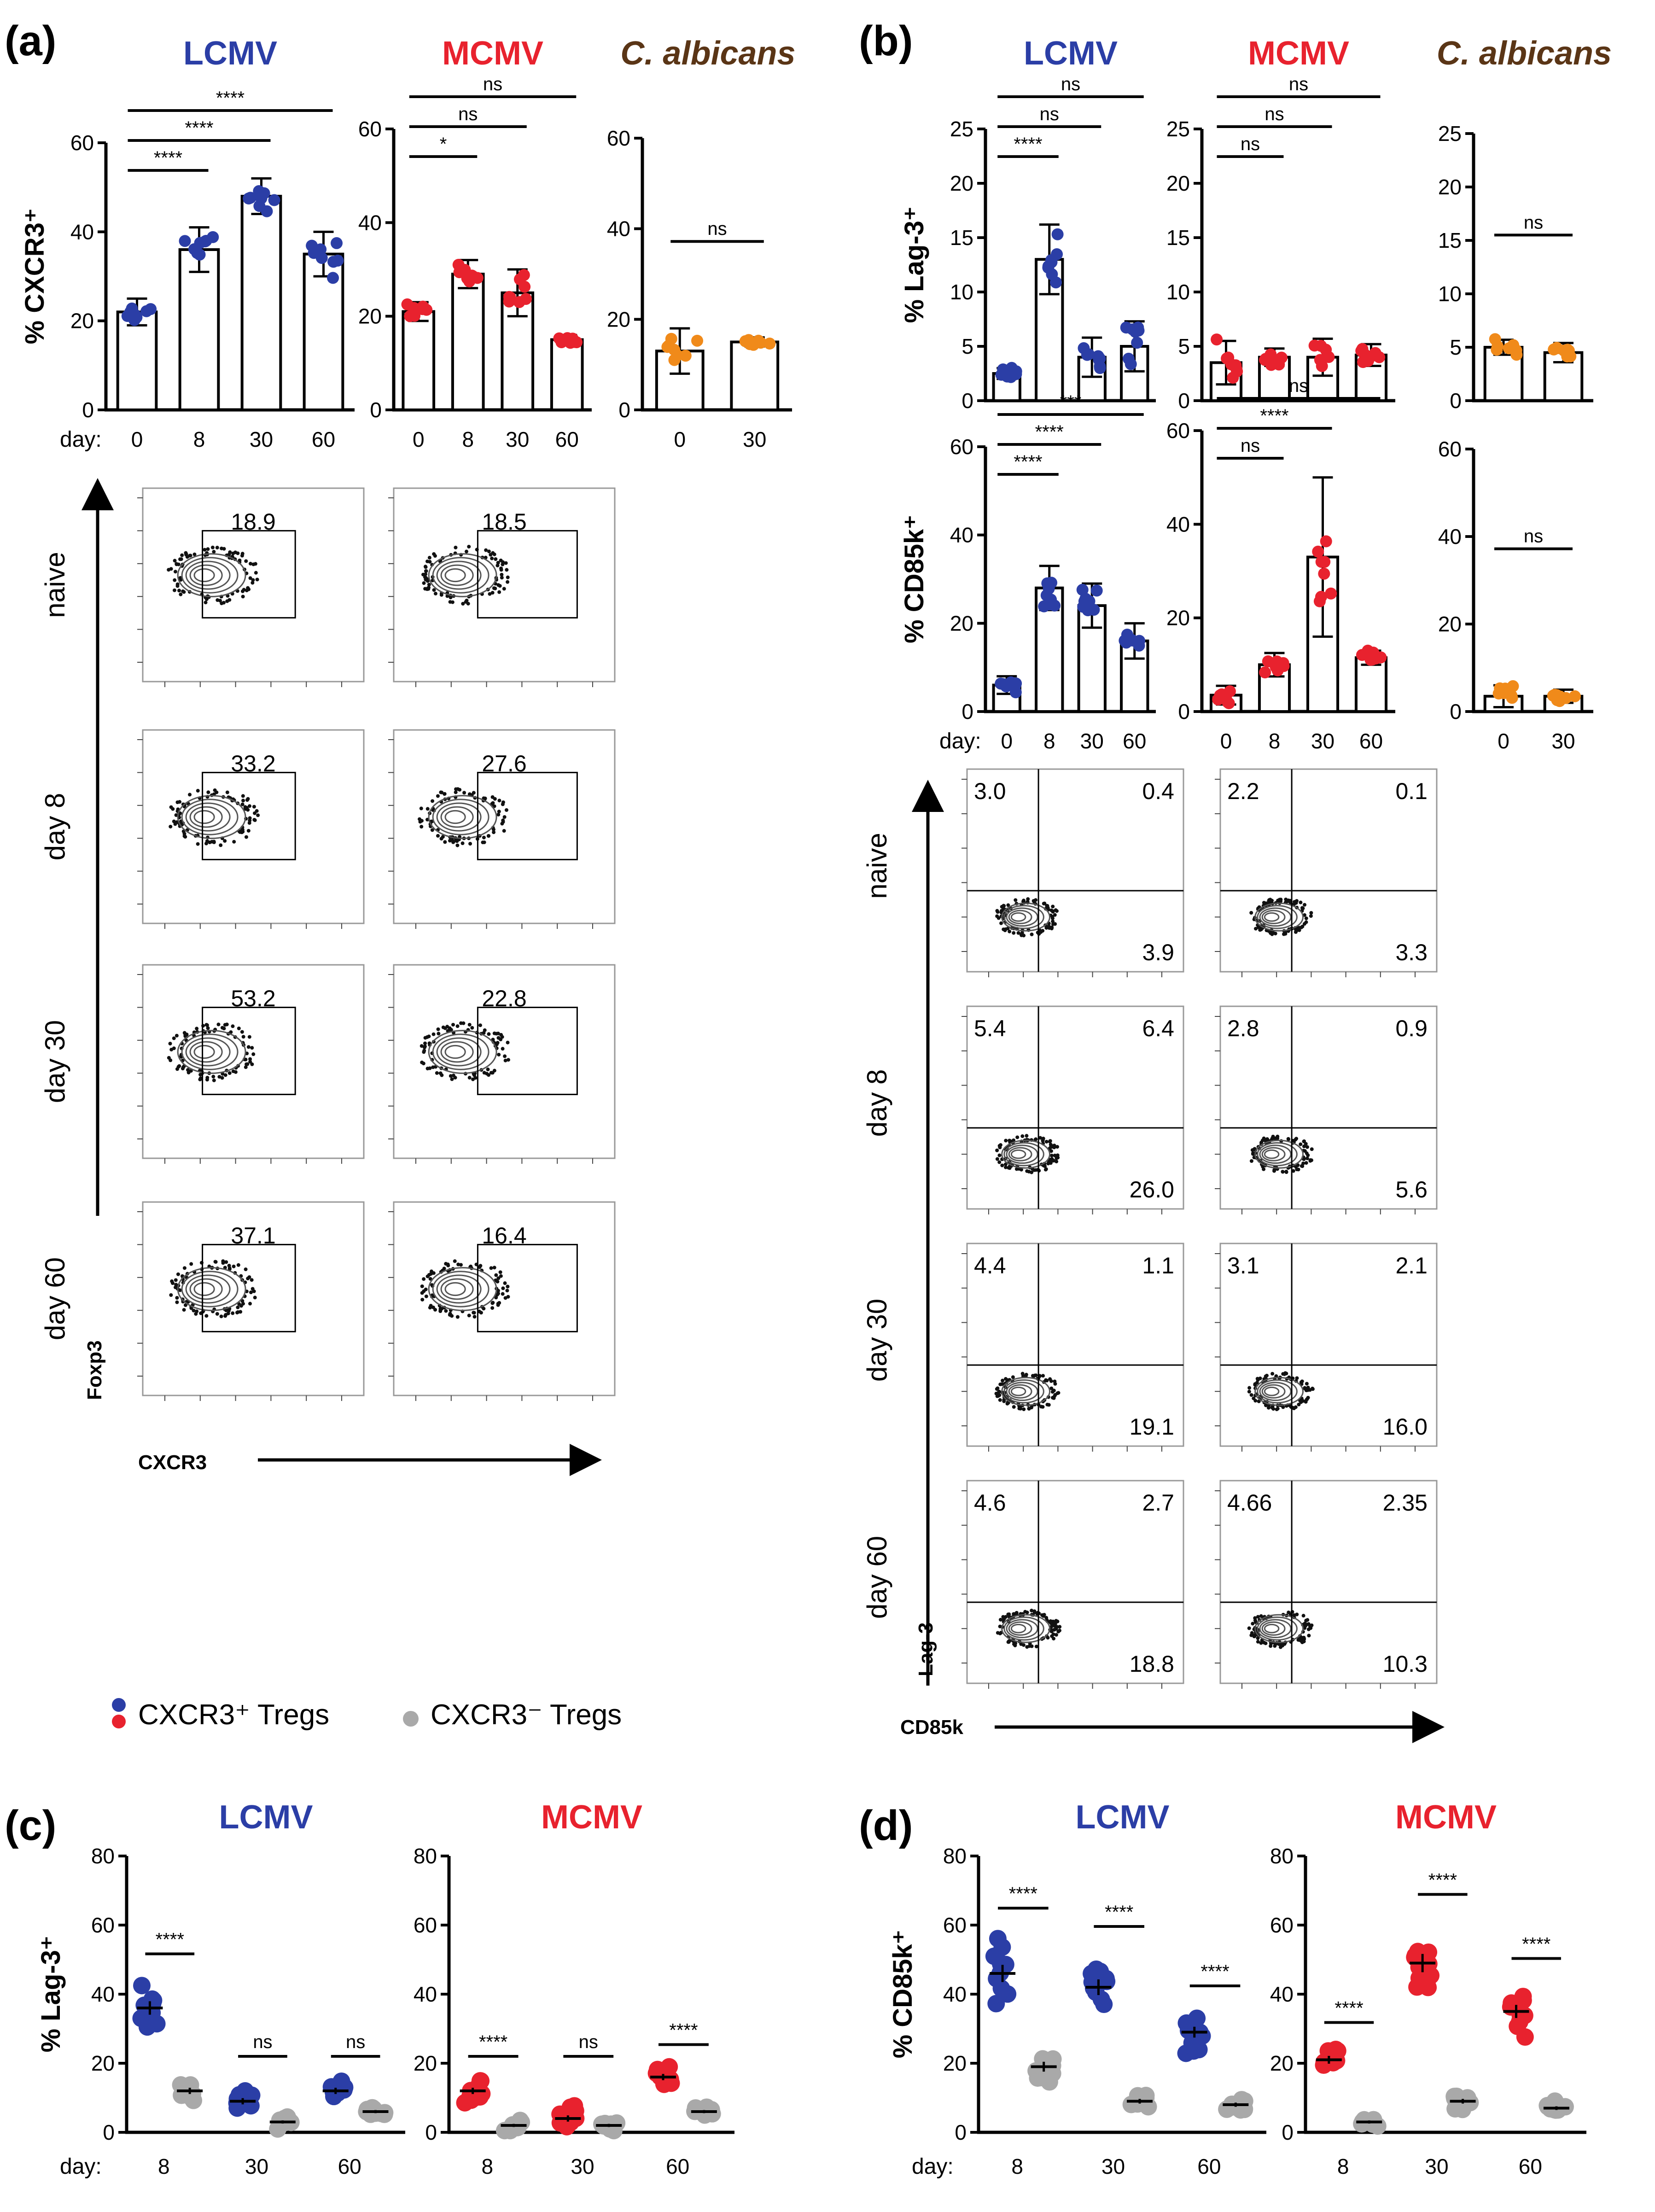 The width and height of the screenshot is (1655, 2212). What do you see at coordinates (1525, 224) in the screenshot?
I see `chart-b-5: C. albicans 0 5 10 15 20 25 ns` at bounding box center [1525, 224].